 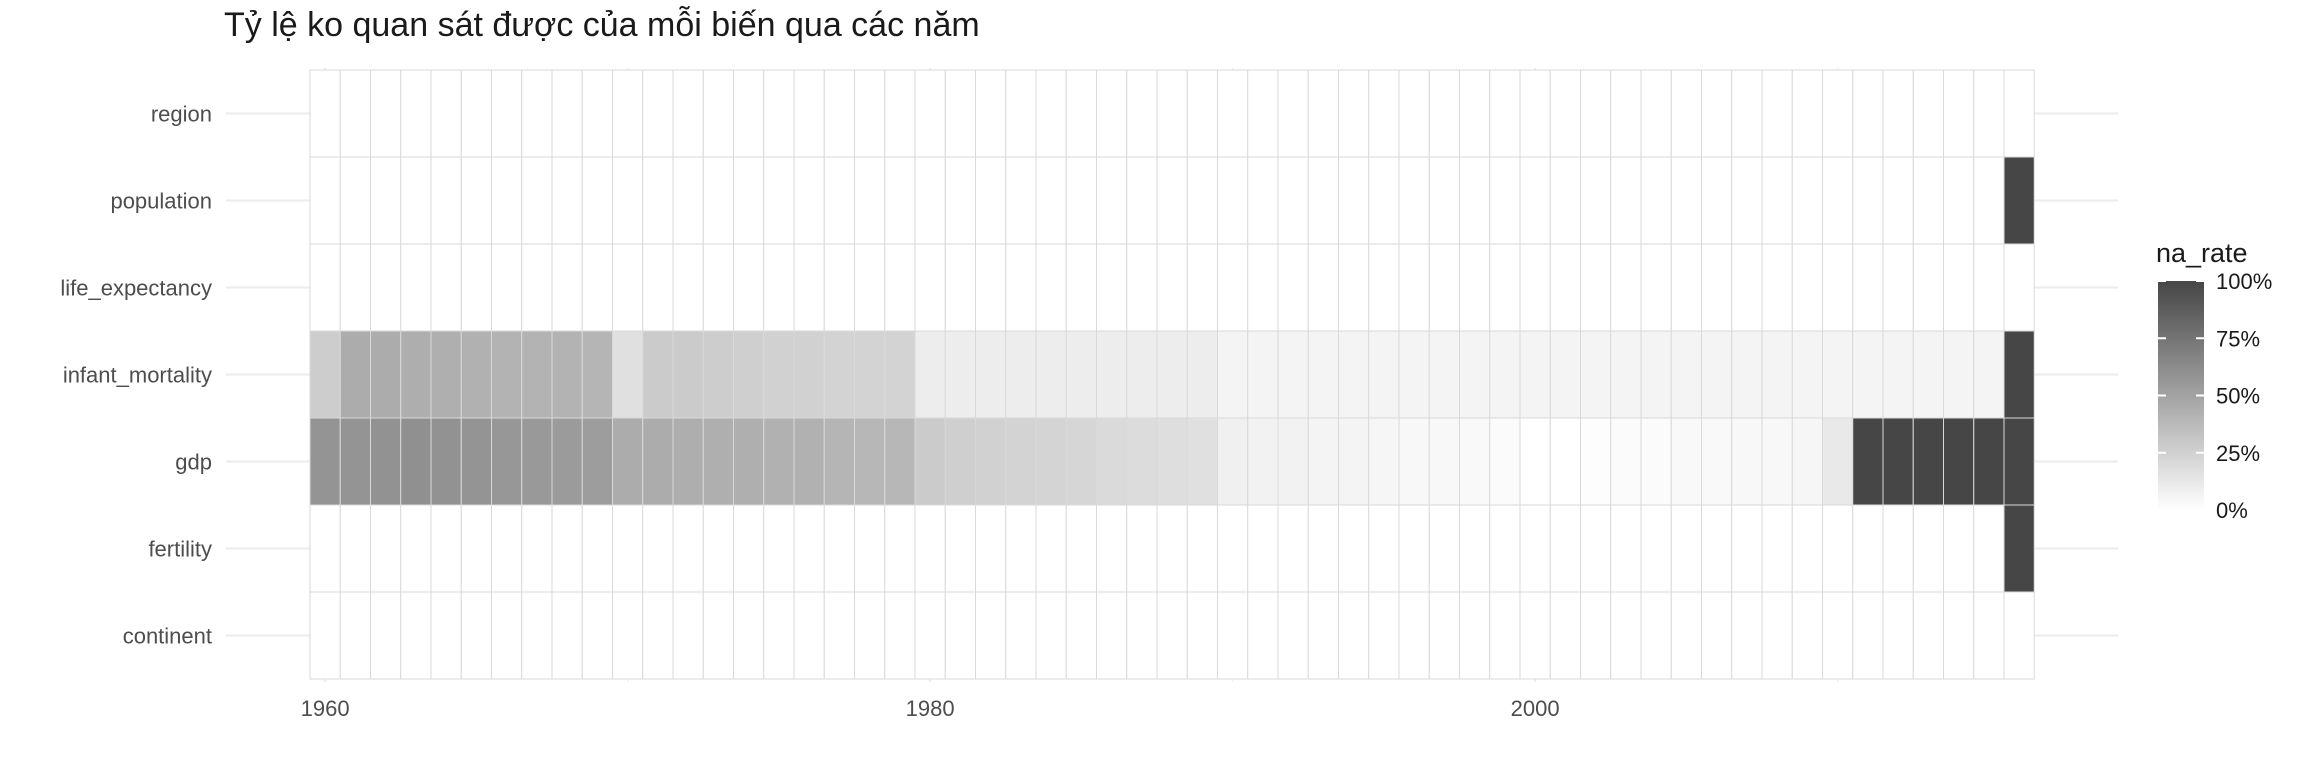 I want to click on legend-tick-label: 50%, so click(x=2238, y=396).